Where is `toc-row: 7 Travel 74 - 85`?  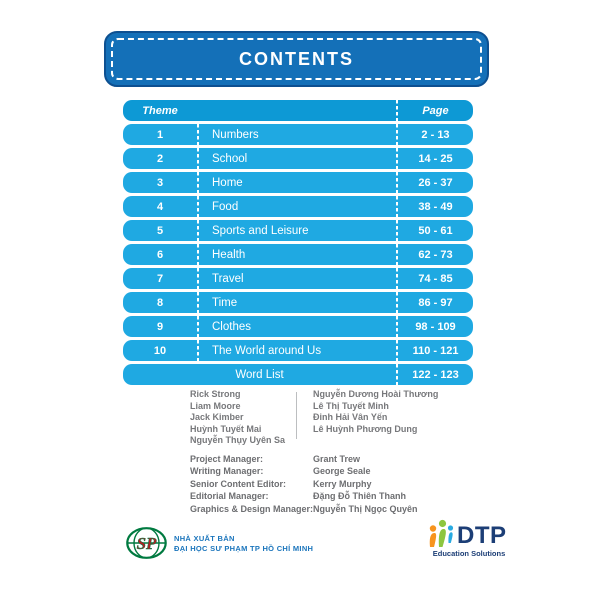
toc-row: 7 Travel 74 - 85 is located at coordinates (298, 278).